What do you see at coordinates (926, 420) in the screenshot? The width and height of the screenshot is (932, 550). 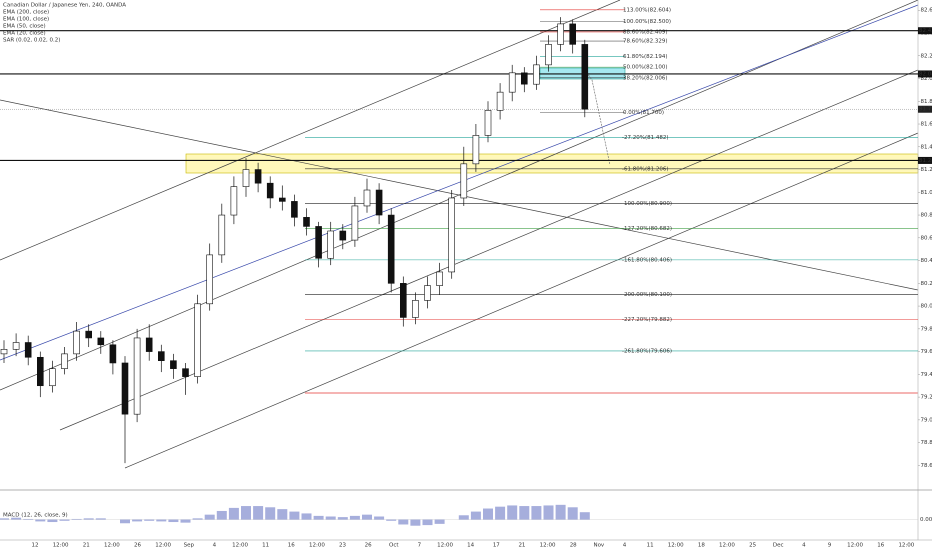 I see `y-tick-label: 79.00` at bounding box center [926, 420].